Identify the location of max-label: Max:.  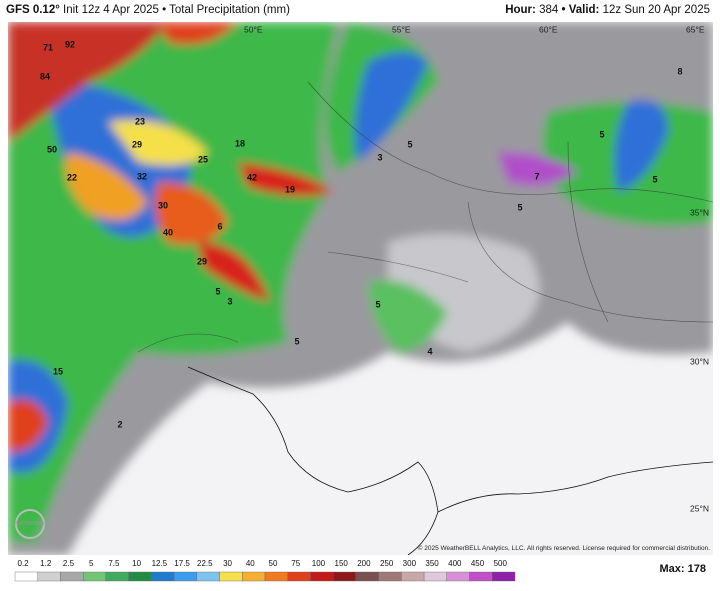
(672, 569).